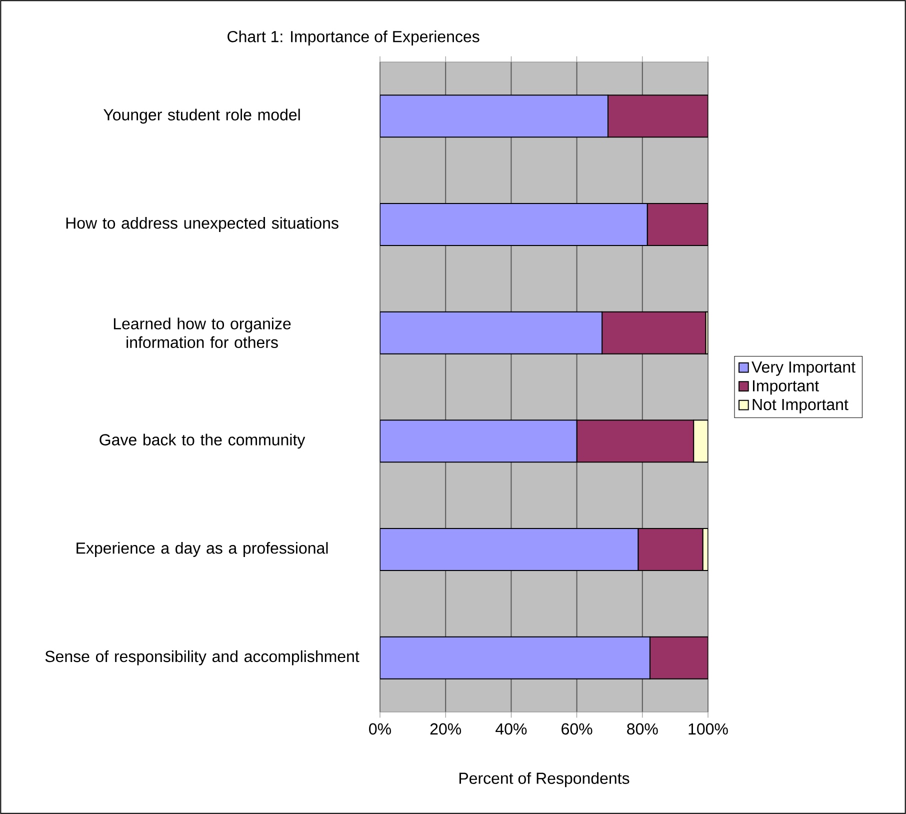  What do you see at coordinates (577, 729) in the screenshot?
I see `x-tick-label: 60%` at bounding box center [577, 729].